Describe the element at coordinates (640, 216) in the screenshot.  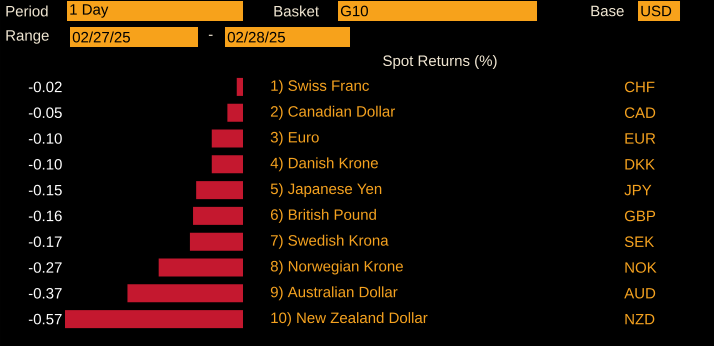
I see `text: GBP` at that location.